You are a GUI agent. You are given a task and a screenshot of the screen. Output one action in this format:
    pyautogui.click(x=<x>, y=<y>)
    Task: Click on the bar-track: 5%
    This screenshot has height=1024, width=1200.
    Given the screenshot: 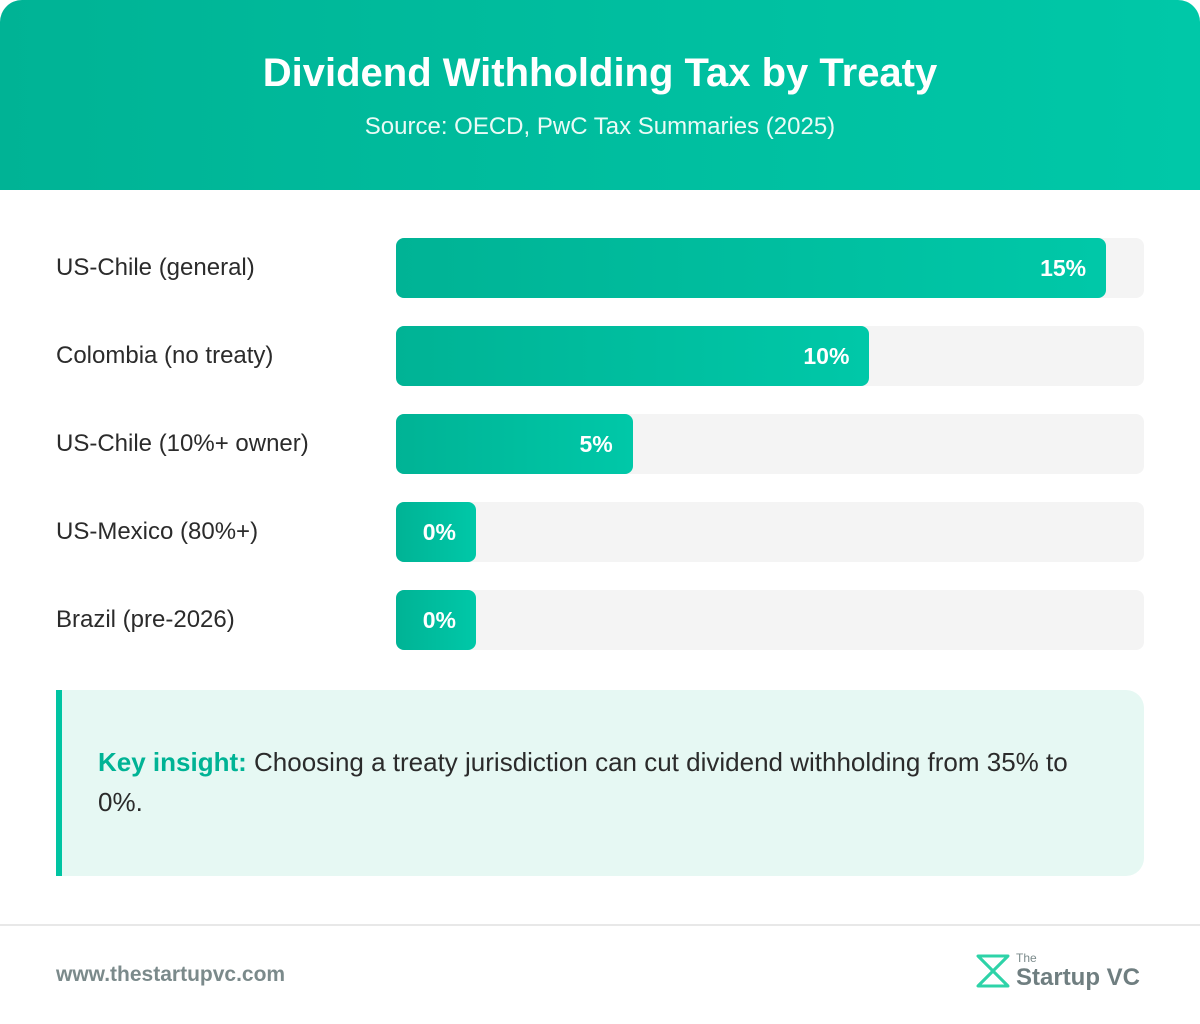 What is the action you would take?
    pyautogui.click(x=770, y=444)
    